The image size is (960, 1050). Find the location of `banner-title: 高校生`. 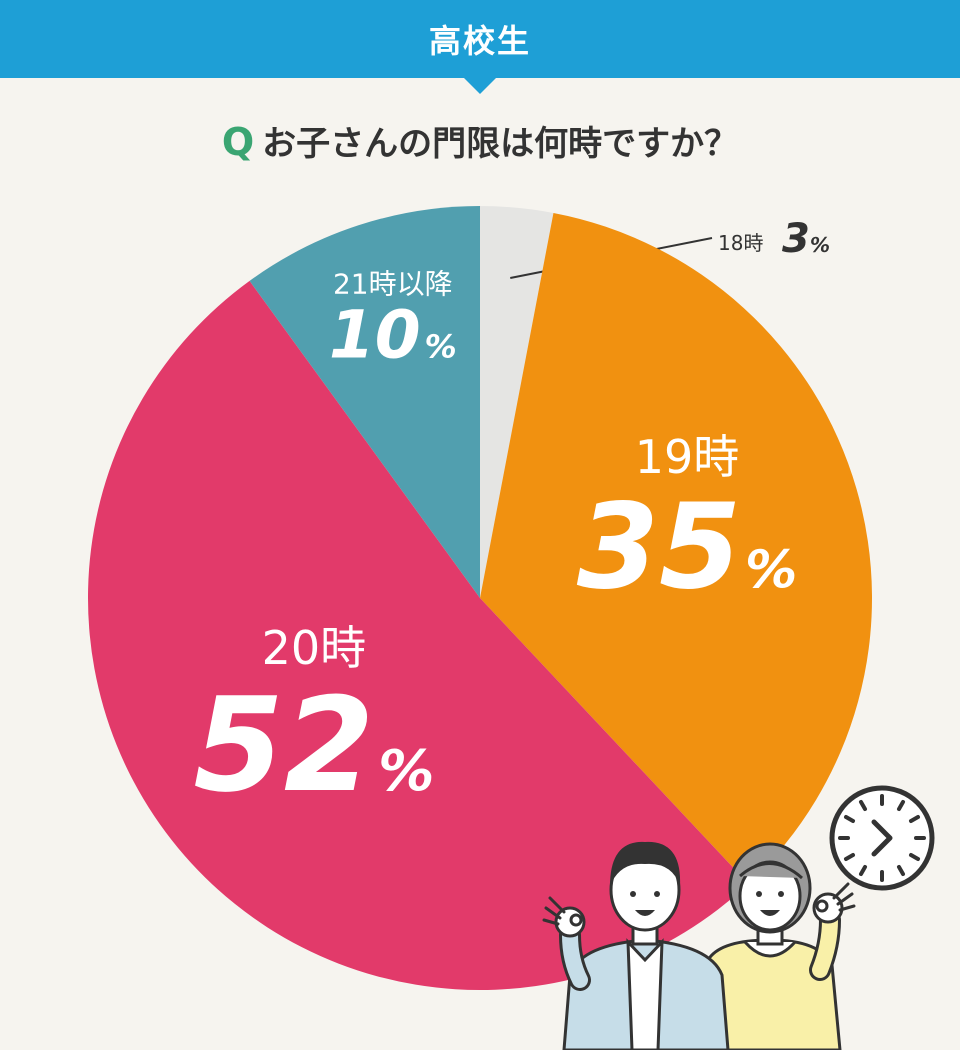

banner-title: 高校生 is located at coordinates (479, 41).